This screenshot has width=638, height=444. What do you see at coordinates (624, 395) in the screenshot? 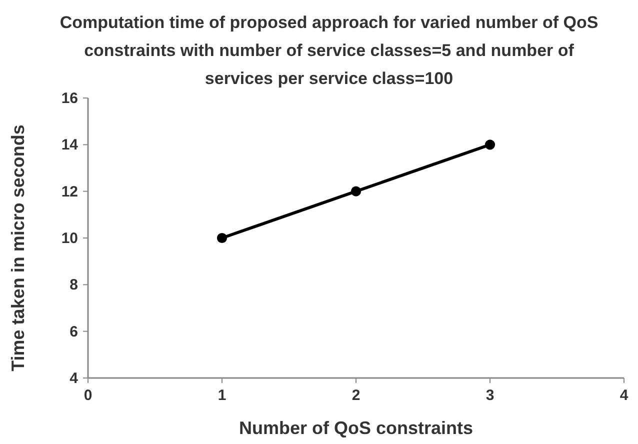
I see `x-tick-label: 4` at bounding box center [624, 395].